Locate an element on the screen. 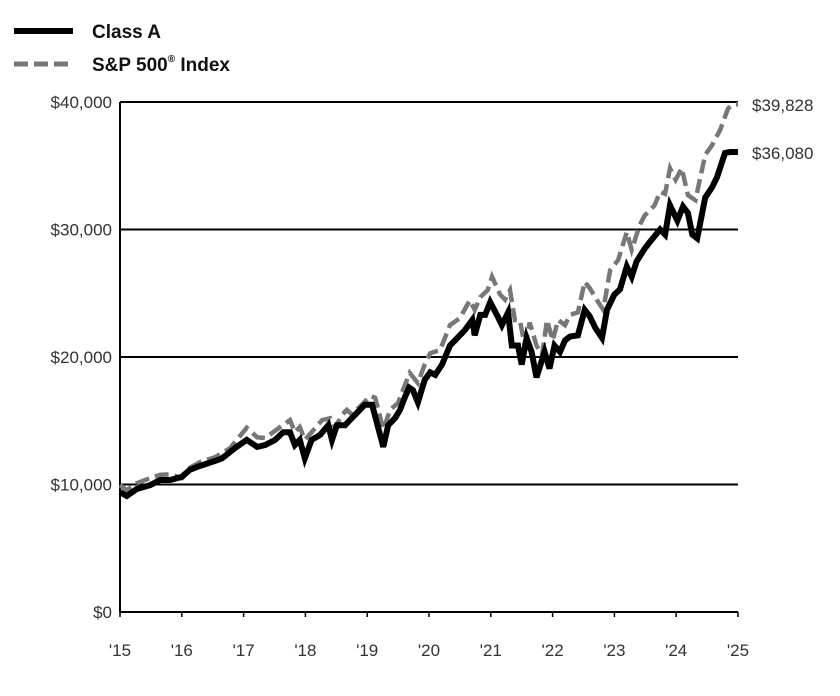 This screenshot has height=696, width=840. legend-sp500-name: S&P 500 is located at coordinates (130, 65).